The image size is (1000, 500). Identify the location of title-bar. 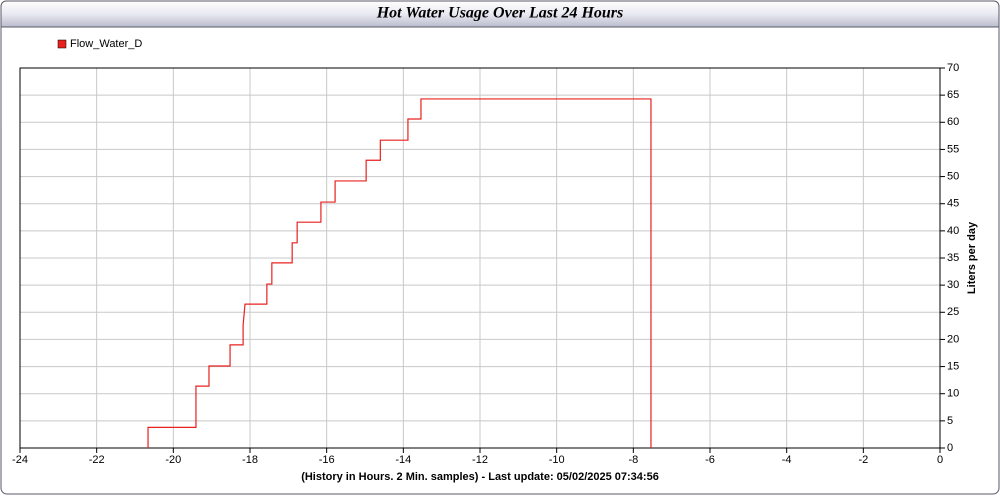
(500, 14).